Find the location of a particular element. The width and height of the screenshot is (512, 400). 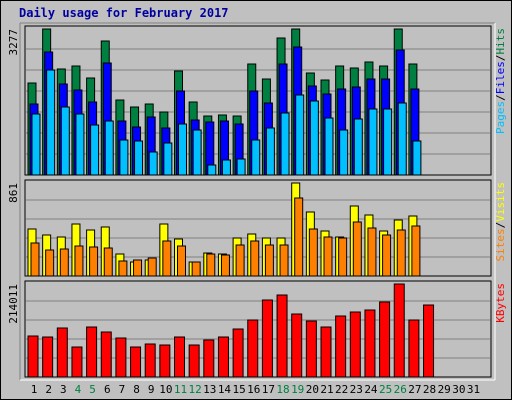

day-label-7: 7 is located at coordinates (122, 389).